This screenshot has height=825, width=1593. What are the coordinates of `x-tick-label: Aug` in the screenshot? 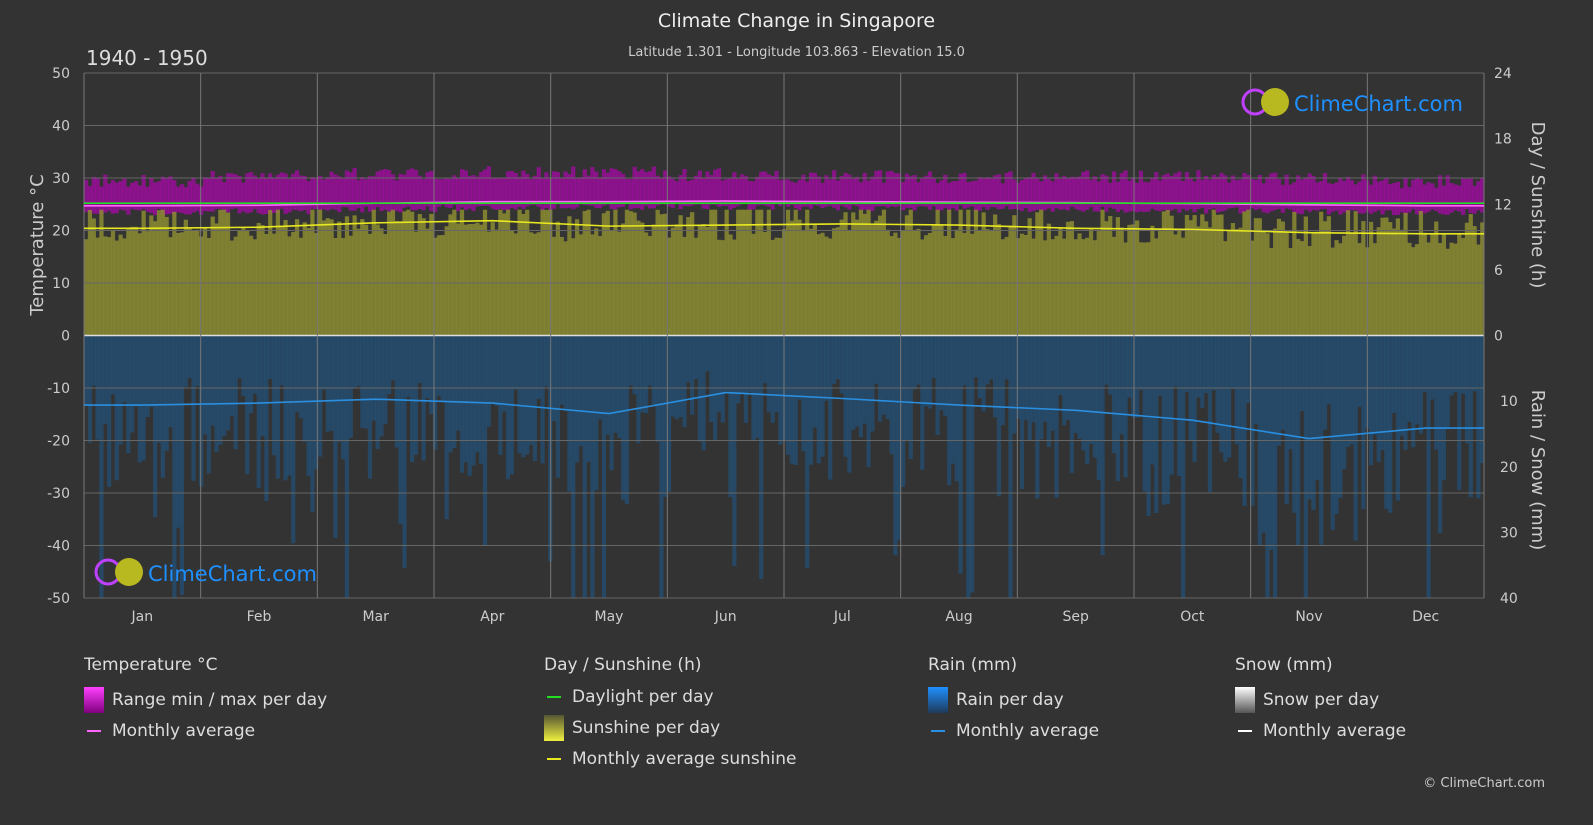 It's located at (958, 617).